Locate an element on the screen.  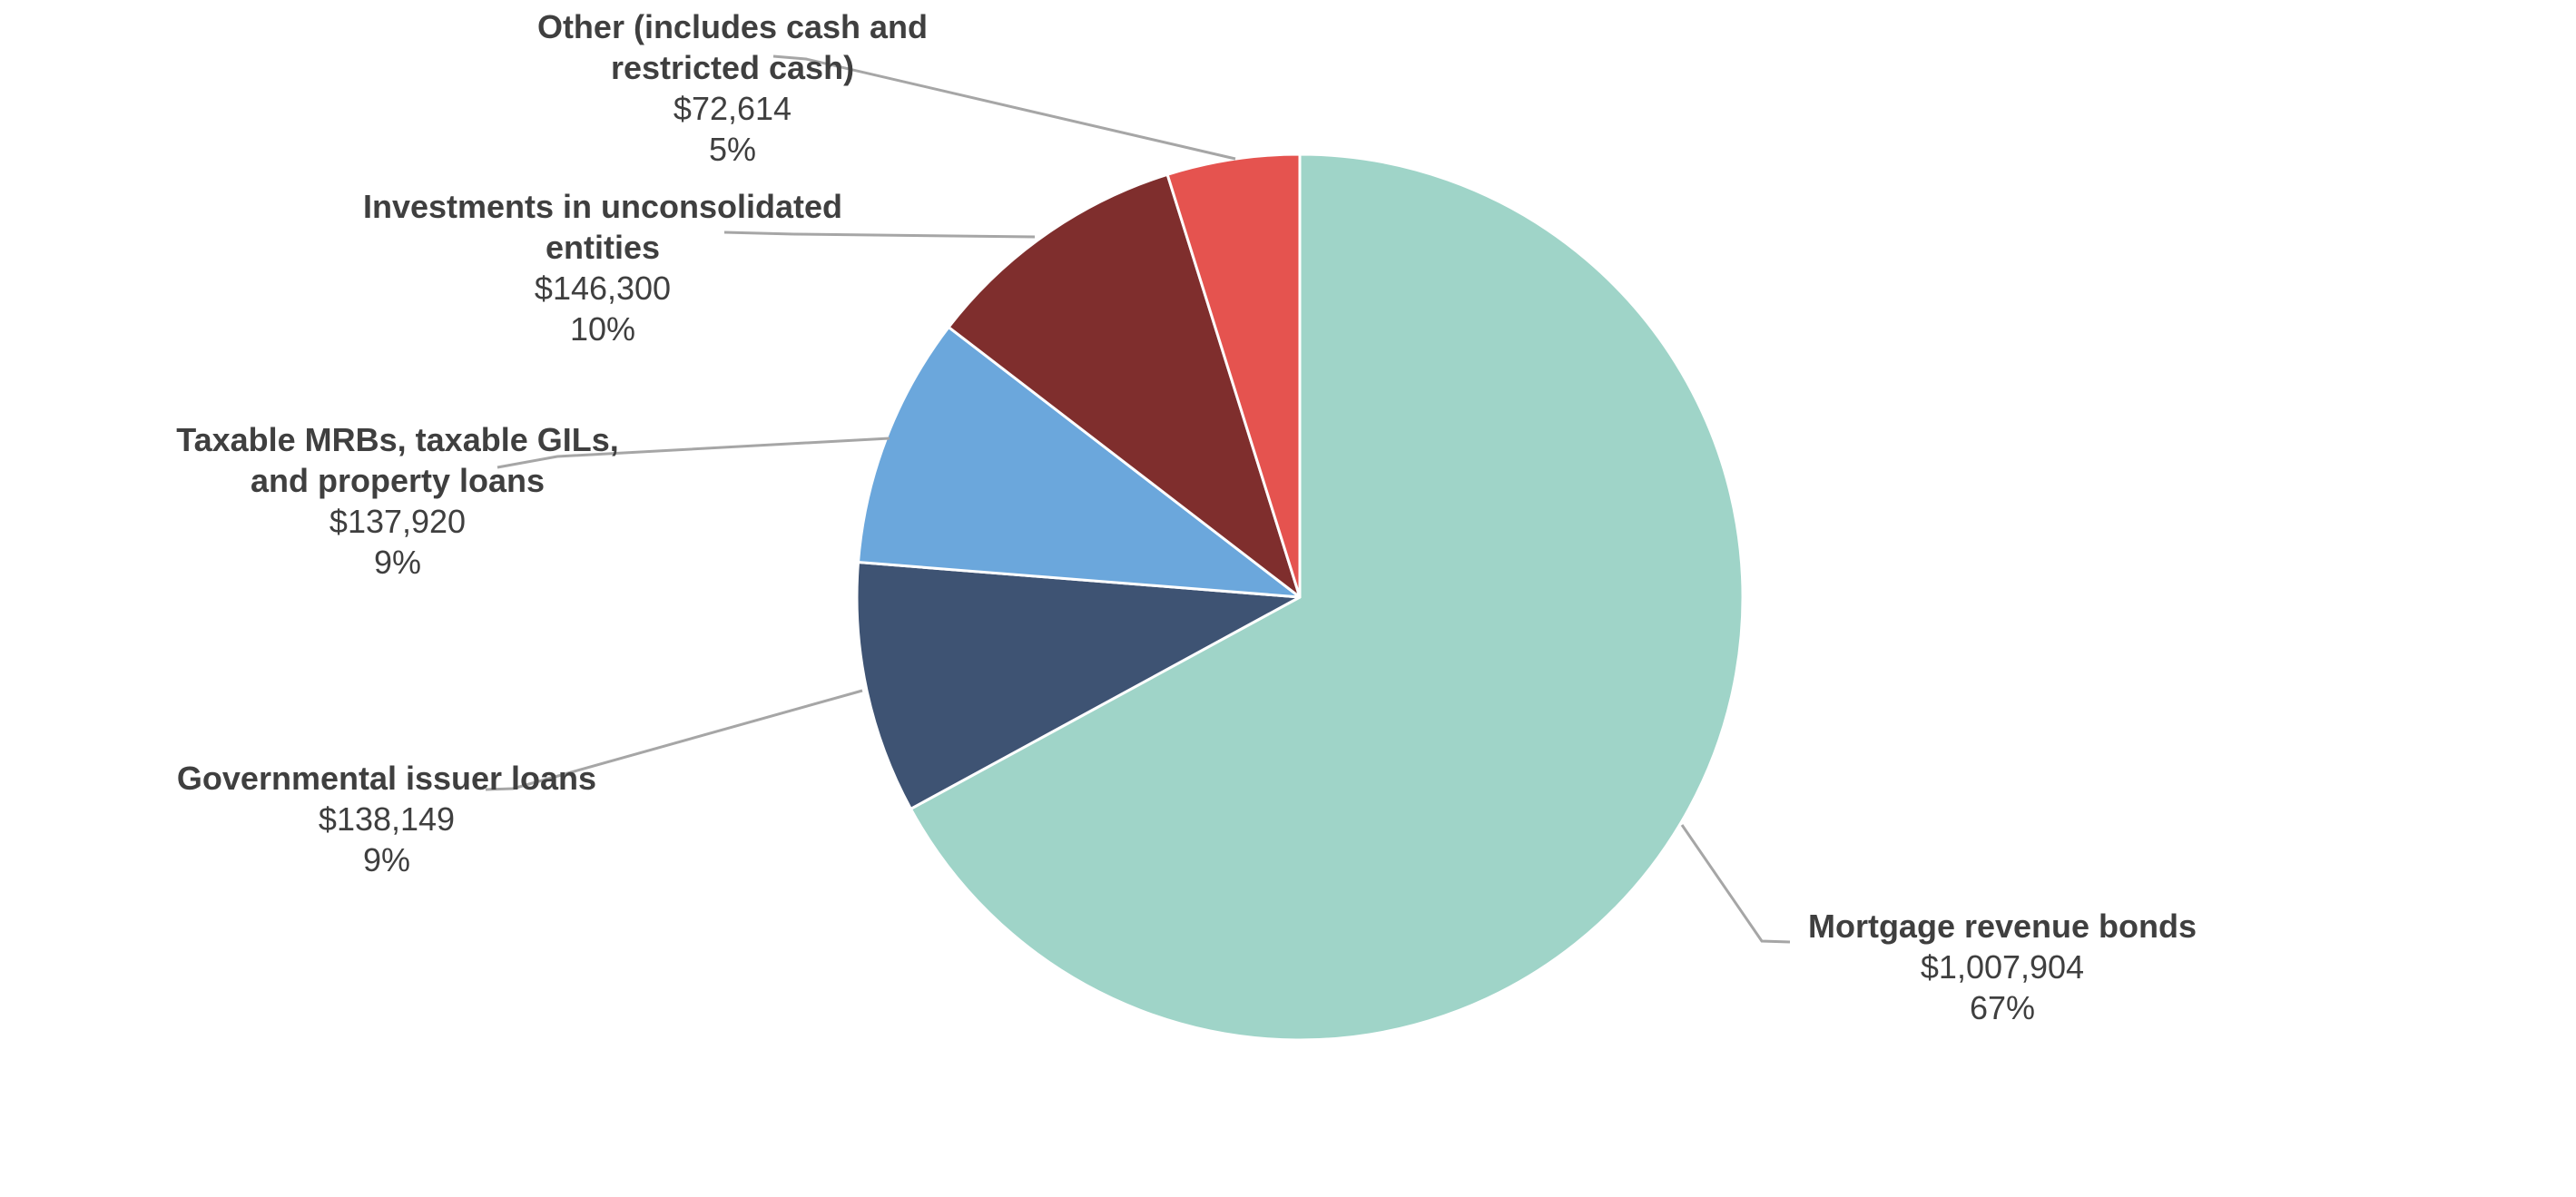
category-name: Mortgage revenue bonds is located at coordinates (2002, 927).